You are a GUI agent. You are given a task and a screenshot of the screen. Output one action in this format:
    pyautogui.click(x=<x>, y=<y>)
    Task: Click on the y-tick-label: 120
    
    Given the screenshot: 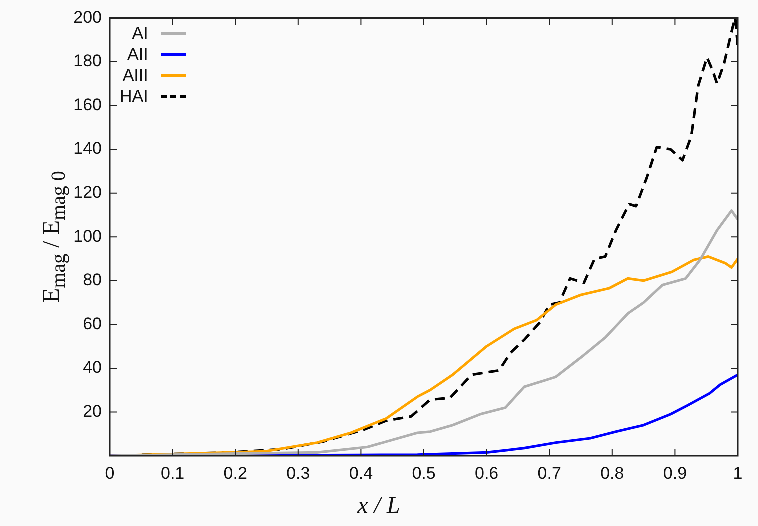 What is the action you would take?
    pyautogui.click(x=88, y=192)
    